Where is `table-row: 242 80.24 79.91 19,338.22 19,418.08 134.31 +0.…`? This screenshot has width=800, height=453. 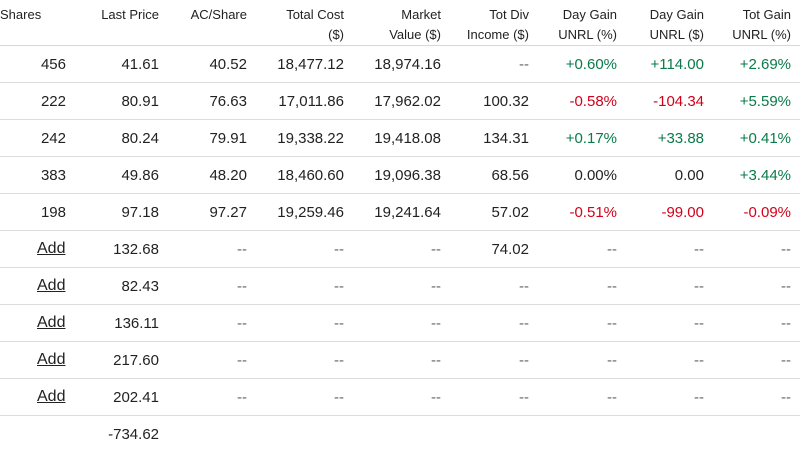
table-row: 242 80.24 79.91 19,338.22 19,418.08 134.31 +0.… is located at coordinates (400, 138).